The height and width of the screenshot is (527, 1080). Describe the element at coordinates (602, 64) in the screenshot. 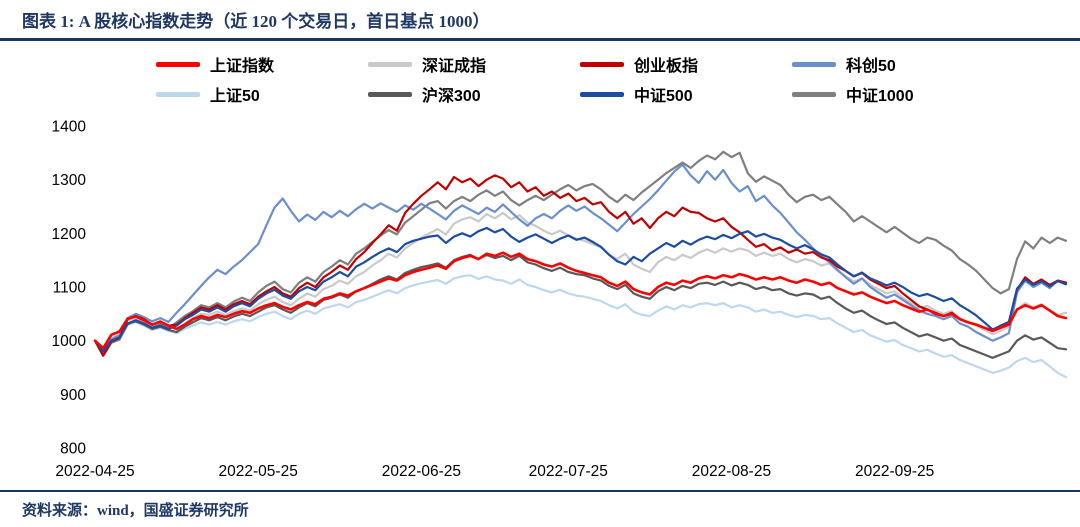

I see `legend-swatch-chinext` at that location.